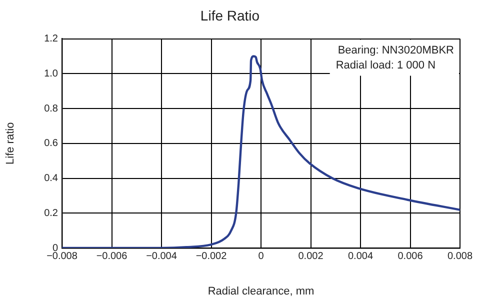  Describe the element at coordinates (51, 213) in the screenshot. I see `y-tick-label: 0.2` at that location.